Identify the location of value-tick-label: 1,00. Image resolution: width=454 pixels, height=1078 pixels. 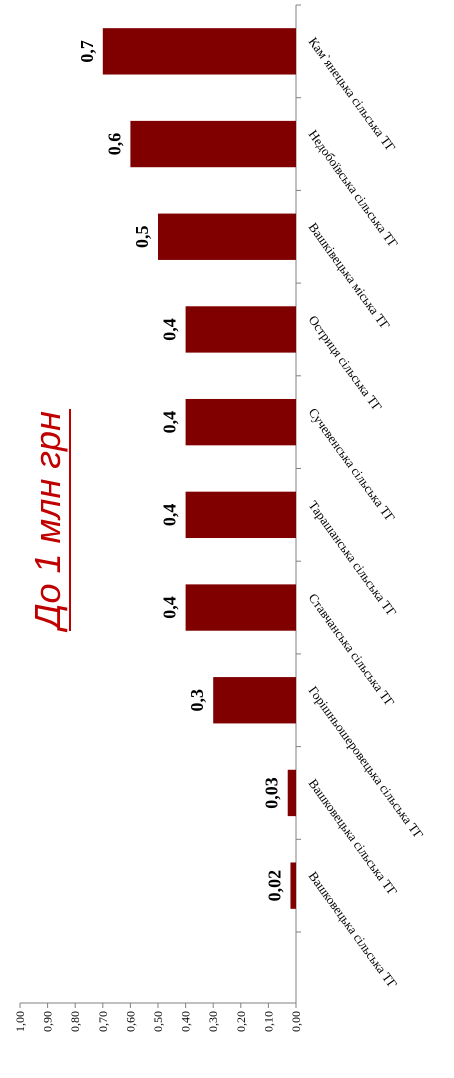
(20, 1021).